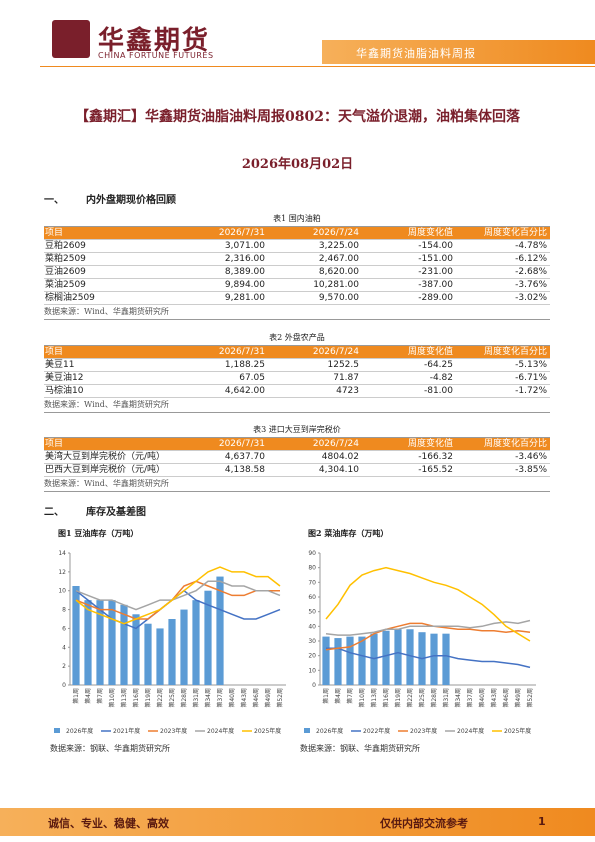 This screenshot has height=842, width=595. Describe the element at coordinates (156, 55) in the screenshot. I see `logo-subtext: CHINA FORTUNE FUTURES` at that location.